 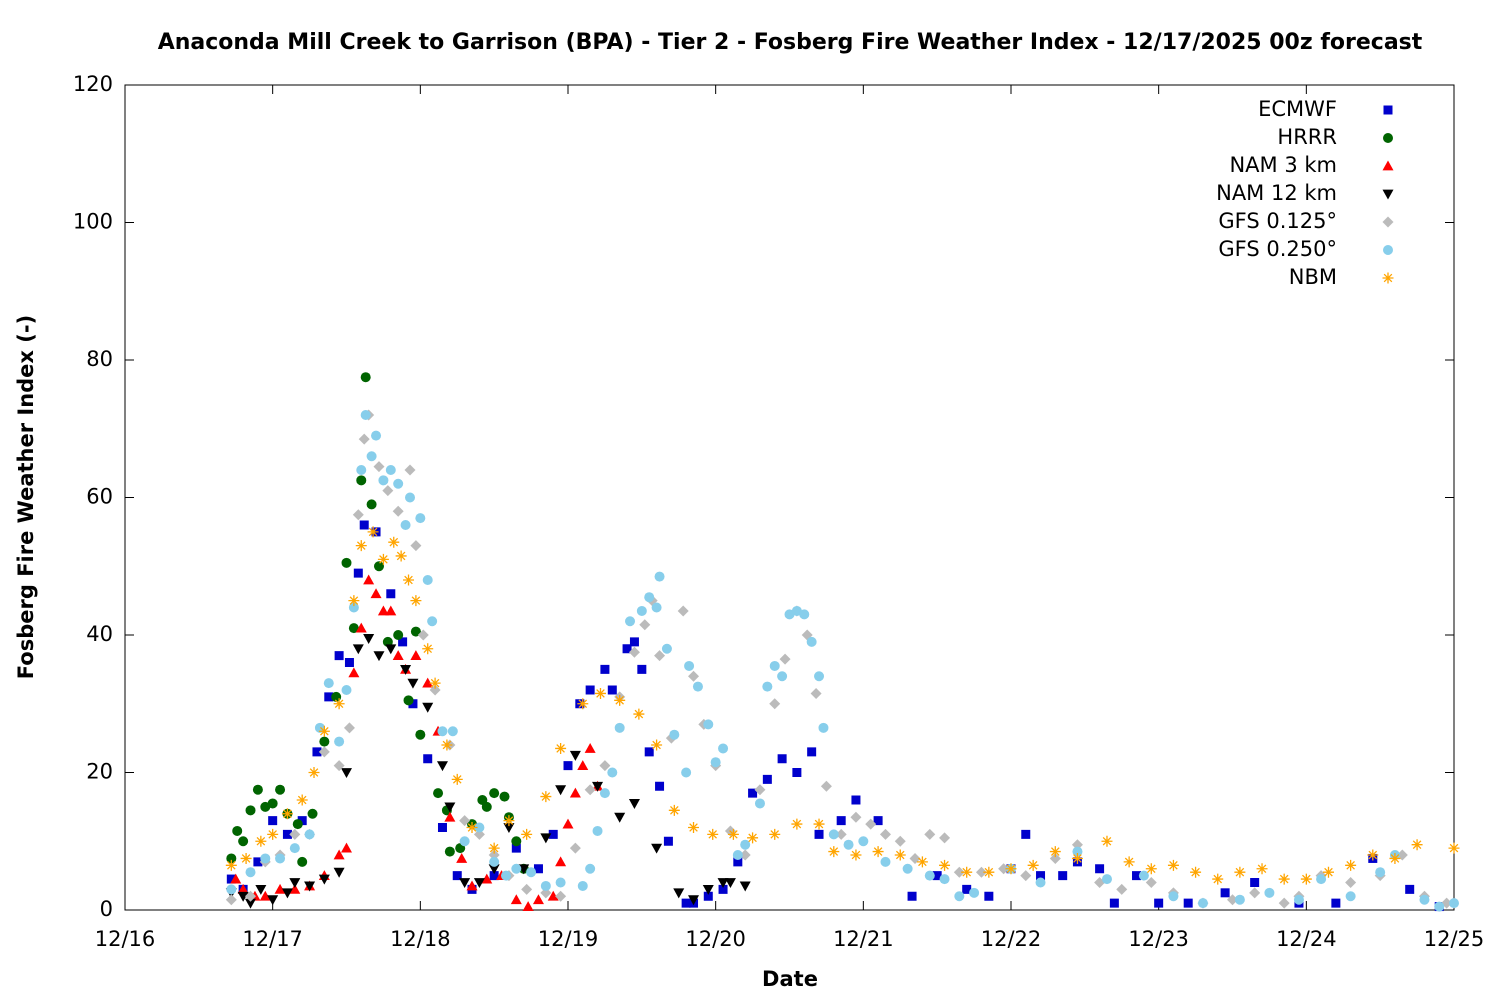 I want to click on x-tick-label: 12/20, so click(x=715, y=939).